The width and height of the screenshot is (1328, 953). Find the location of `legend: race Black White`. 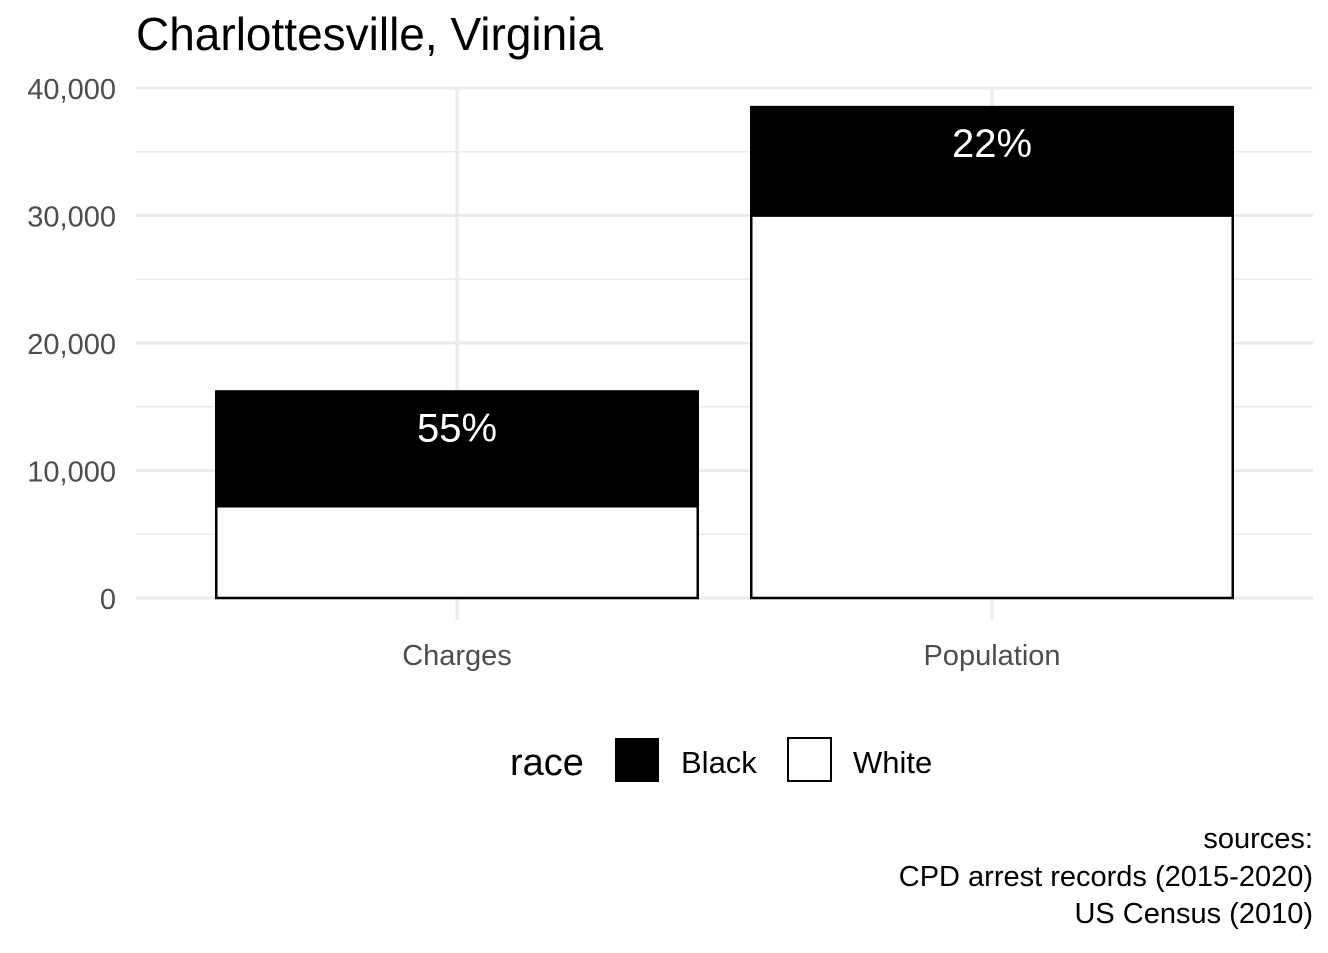

legend: race Black White is located at coordinates (721, 760).